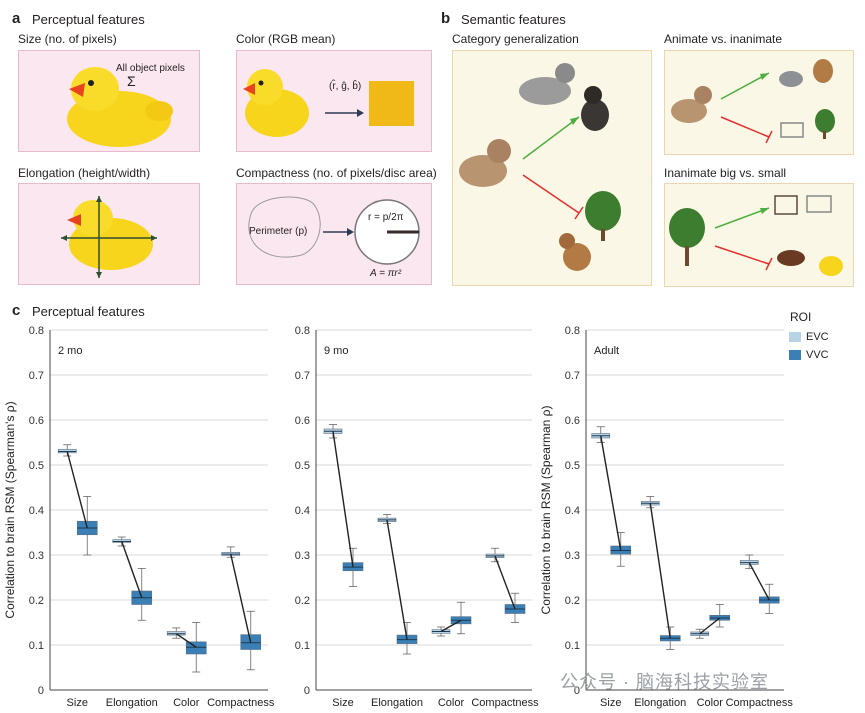 This screenshot has width=865, height=713. What do you see at coordinates (801, 317) in the screenshot?
I see `legend-title: ROI` at bounding box center [801, 317].